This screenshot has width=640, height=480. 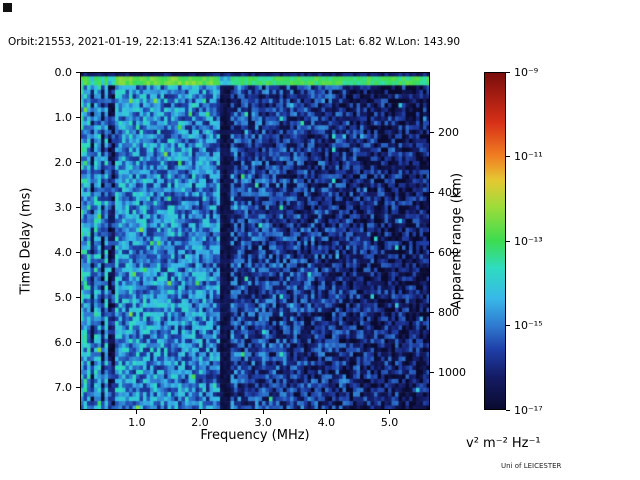 What do you see at coordinates (200, 422) in the screenshot?
I see `x-tick-label: 2.0` at bounding box center [200, 422].